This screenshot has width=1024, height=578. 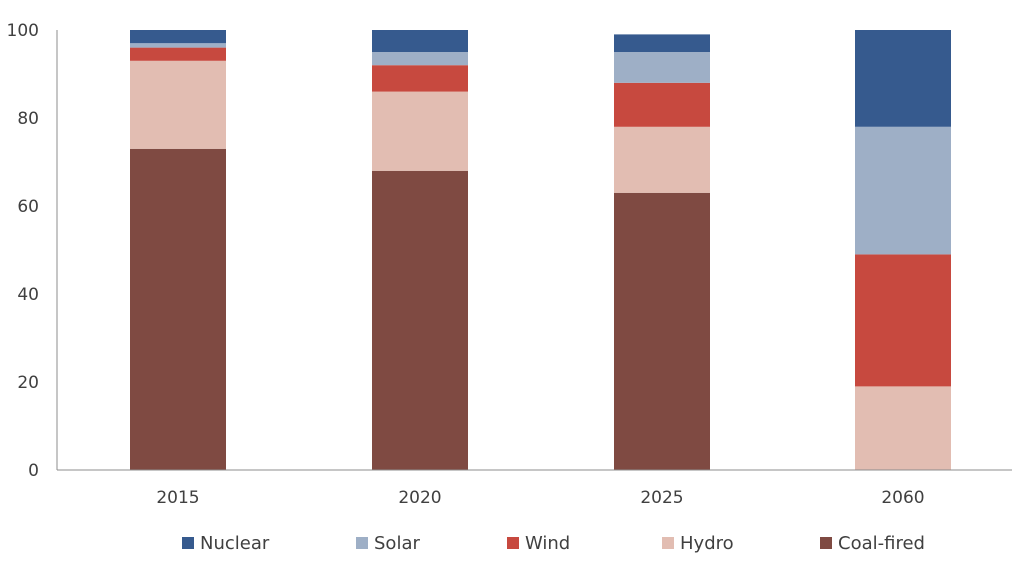 I want to click on bar-segment-coal-fired-2020, so click(x=420, y=320).